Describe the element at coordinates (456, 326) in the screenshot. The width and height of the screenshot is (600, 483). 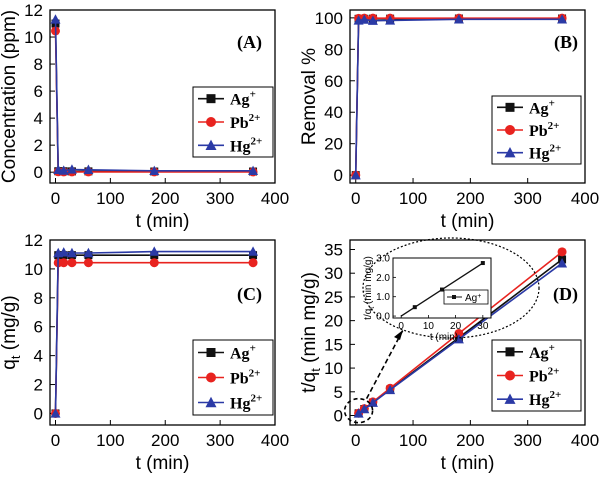
I see `inset-x-tick-label: 20` at that location.